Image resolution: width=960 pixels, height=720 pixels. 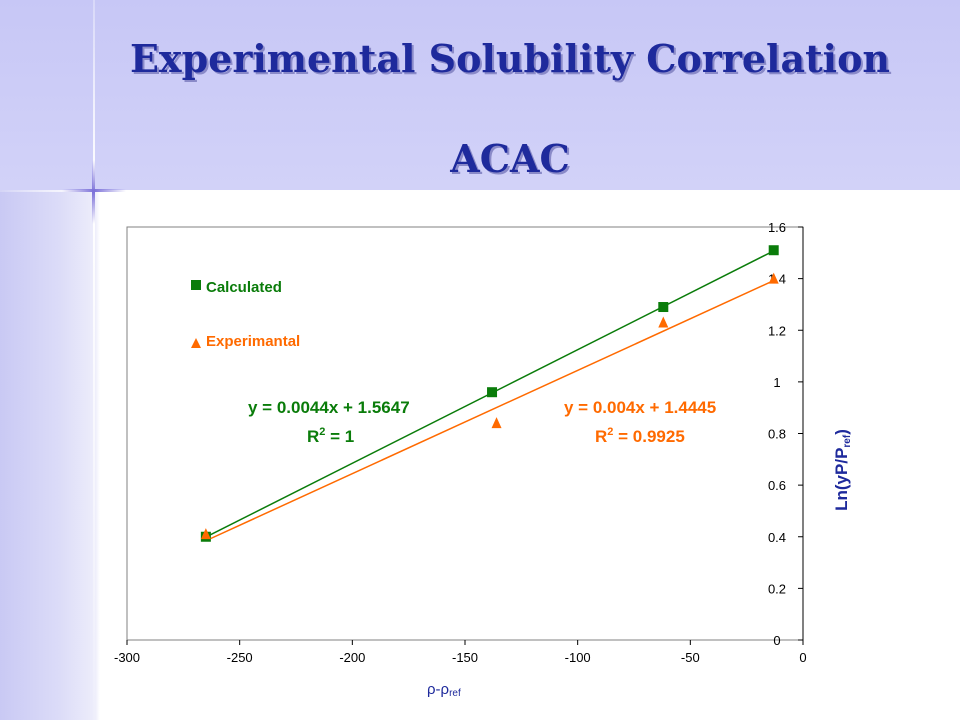 I want to click on legend-label-calculated: Calculated, so click(x=244, y=287).